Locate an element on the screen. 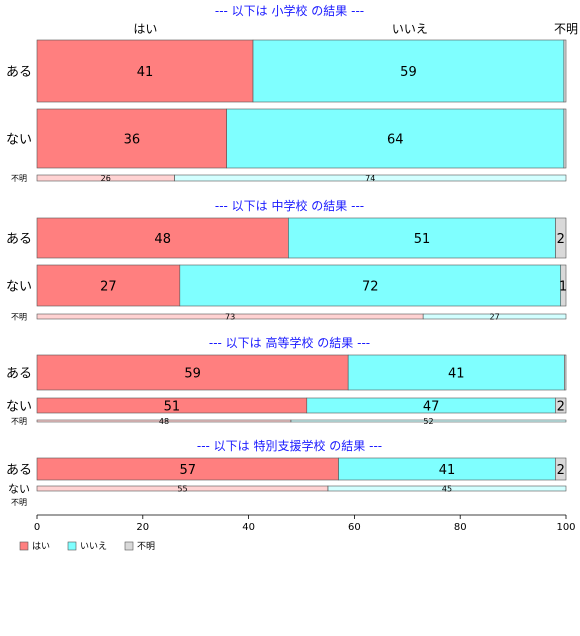 The image size is (580, 636). data-label: 57 is located at coordinates (187, 470).